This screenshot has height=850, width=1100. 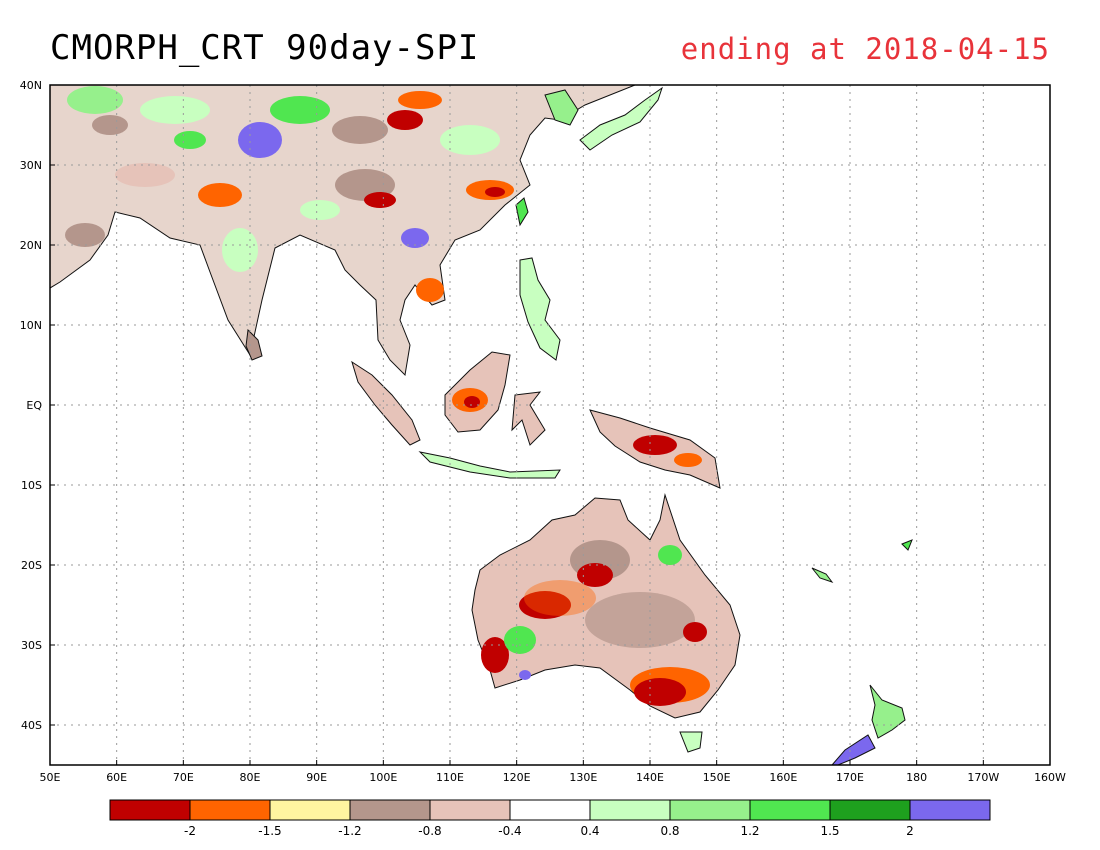 What do you see at coordinates (31, 645) in the screenshot?
I see `lat-tick-label: 30S` at bounding box center [31, 645].